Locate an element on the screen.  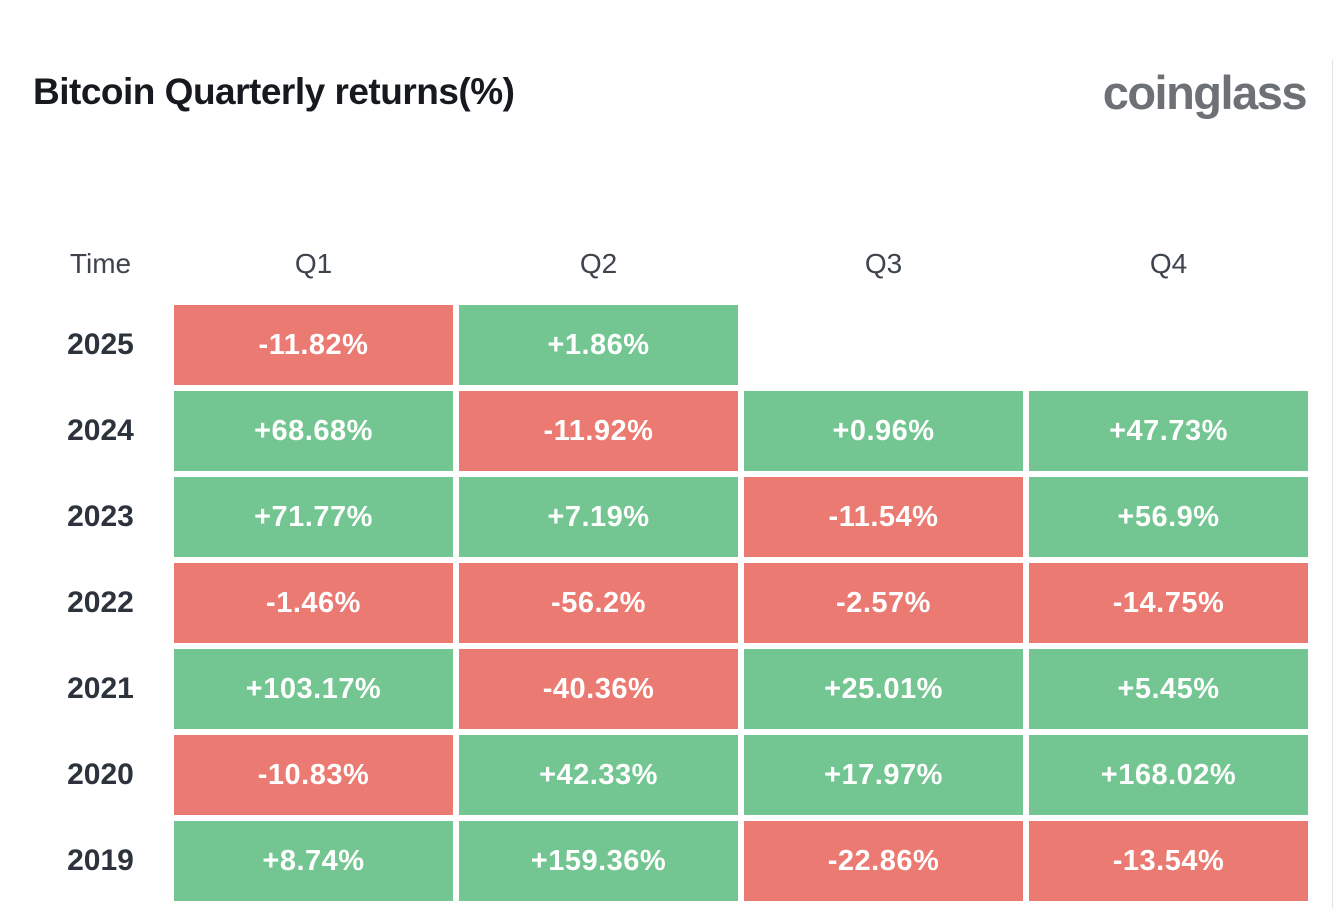
return-cell: +47.73% is located at coordinates (1168, 431).